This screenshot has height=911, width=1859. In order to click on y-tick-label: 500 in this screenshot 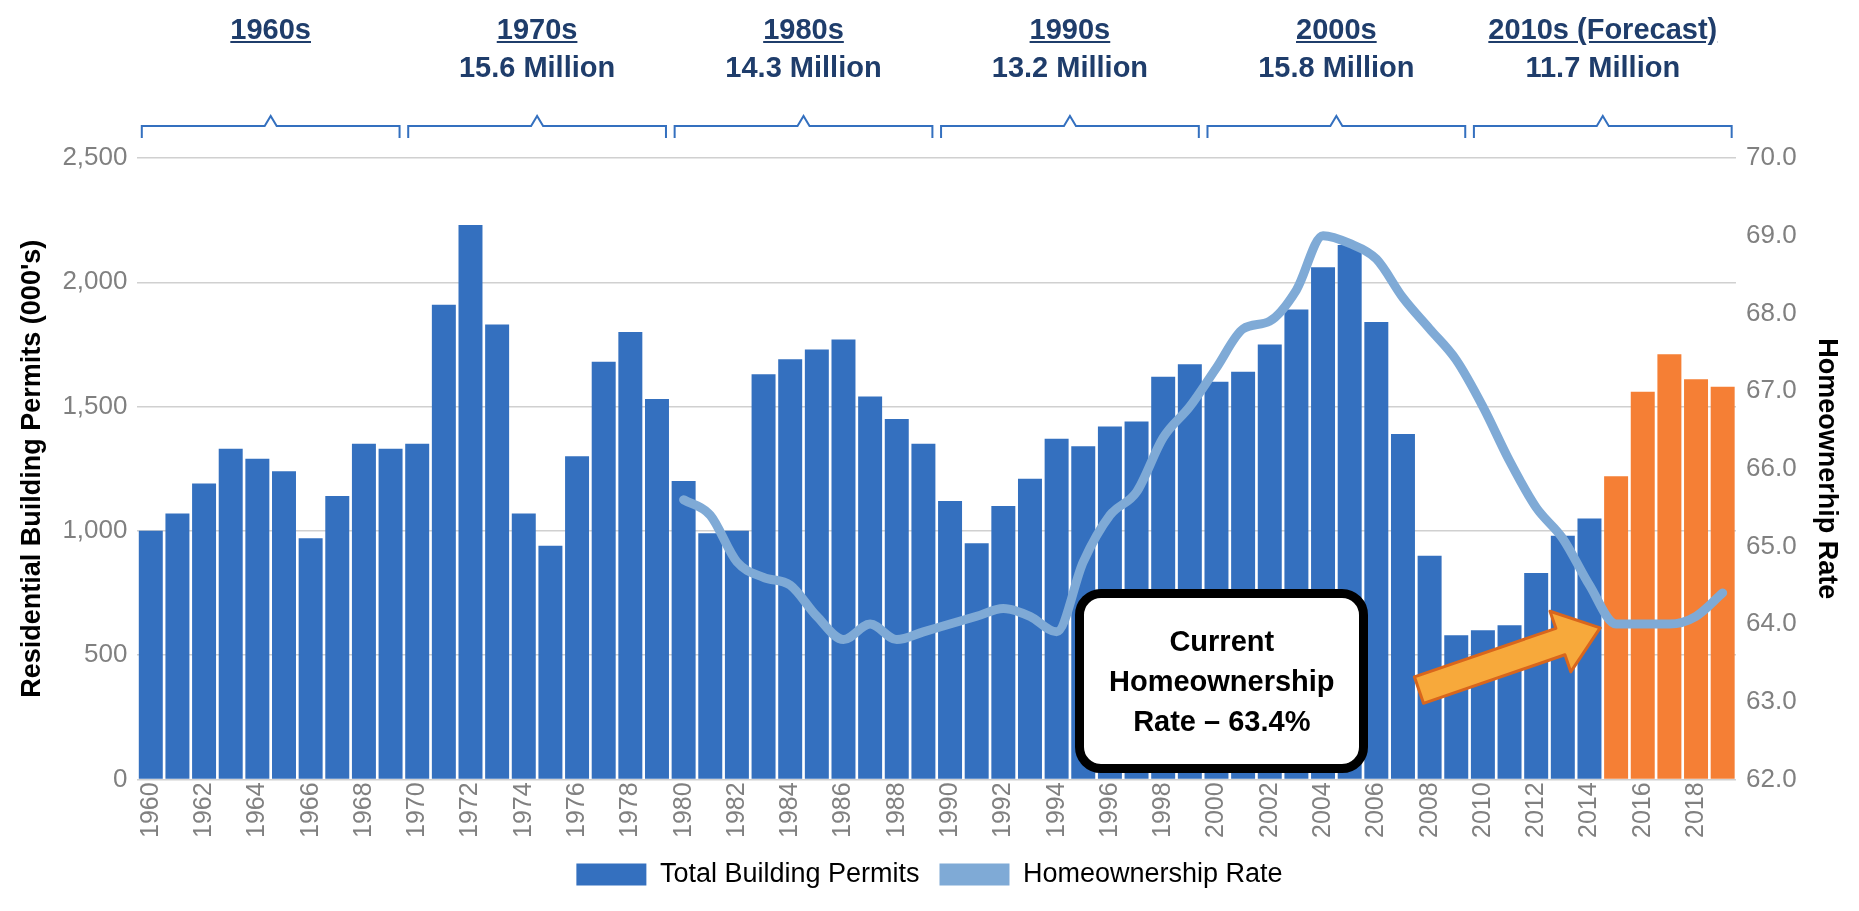, I will do `click(106, 653)`.